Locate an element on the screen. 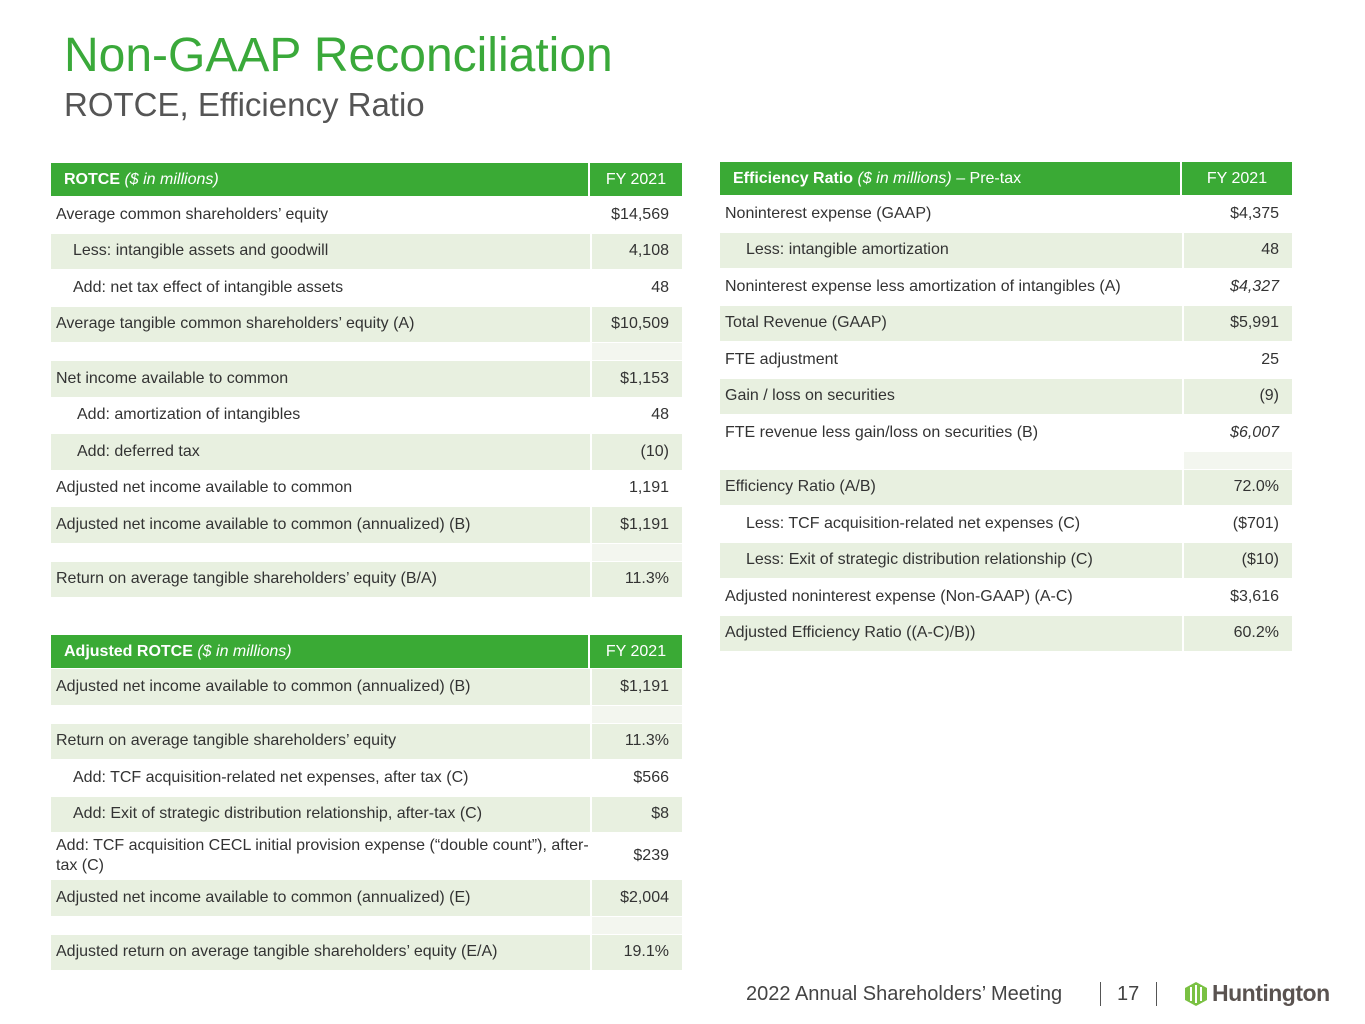 The width and height of the screenshot is (1365, 1024). row-value: 4,108 is located at coordinates (636, 251).